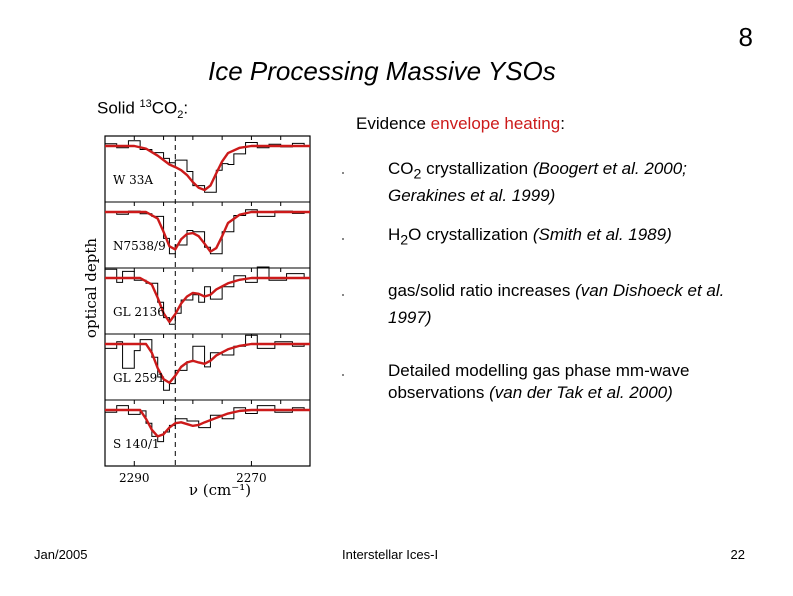 The width and height of the screenshot is (793, 596). I want to click on evidence-heading: Evidence envelope heating:, so click(460, 124).